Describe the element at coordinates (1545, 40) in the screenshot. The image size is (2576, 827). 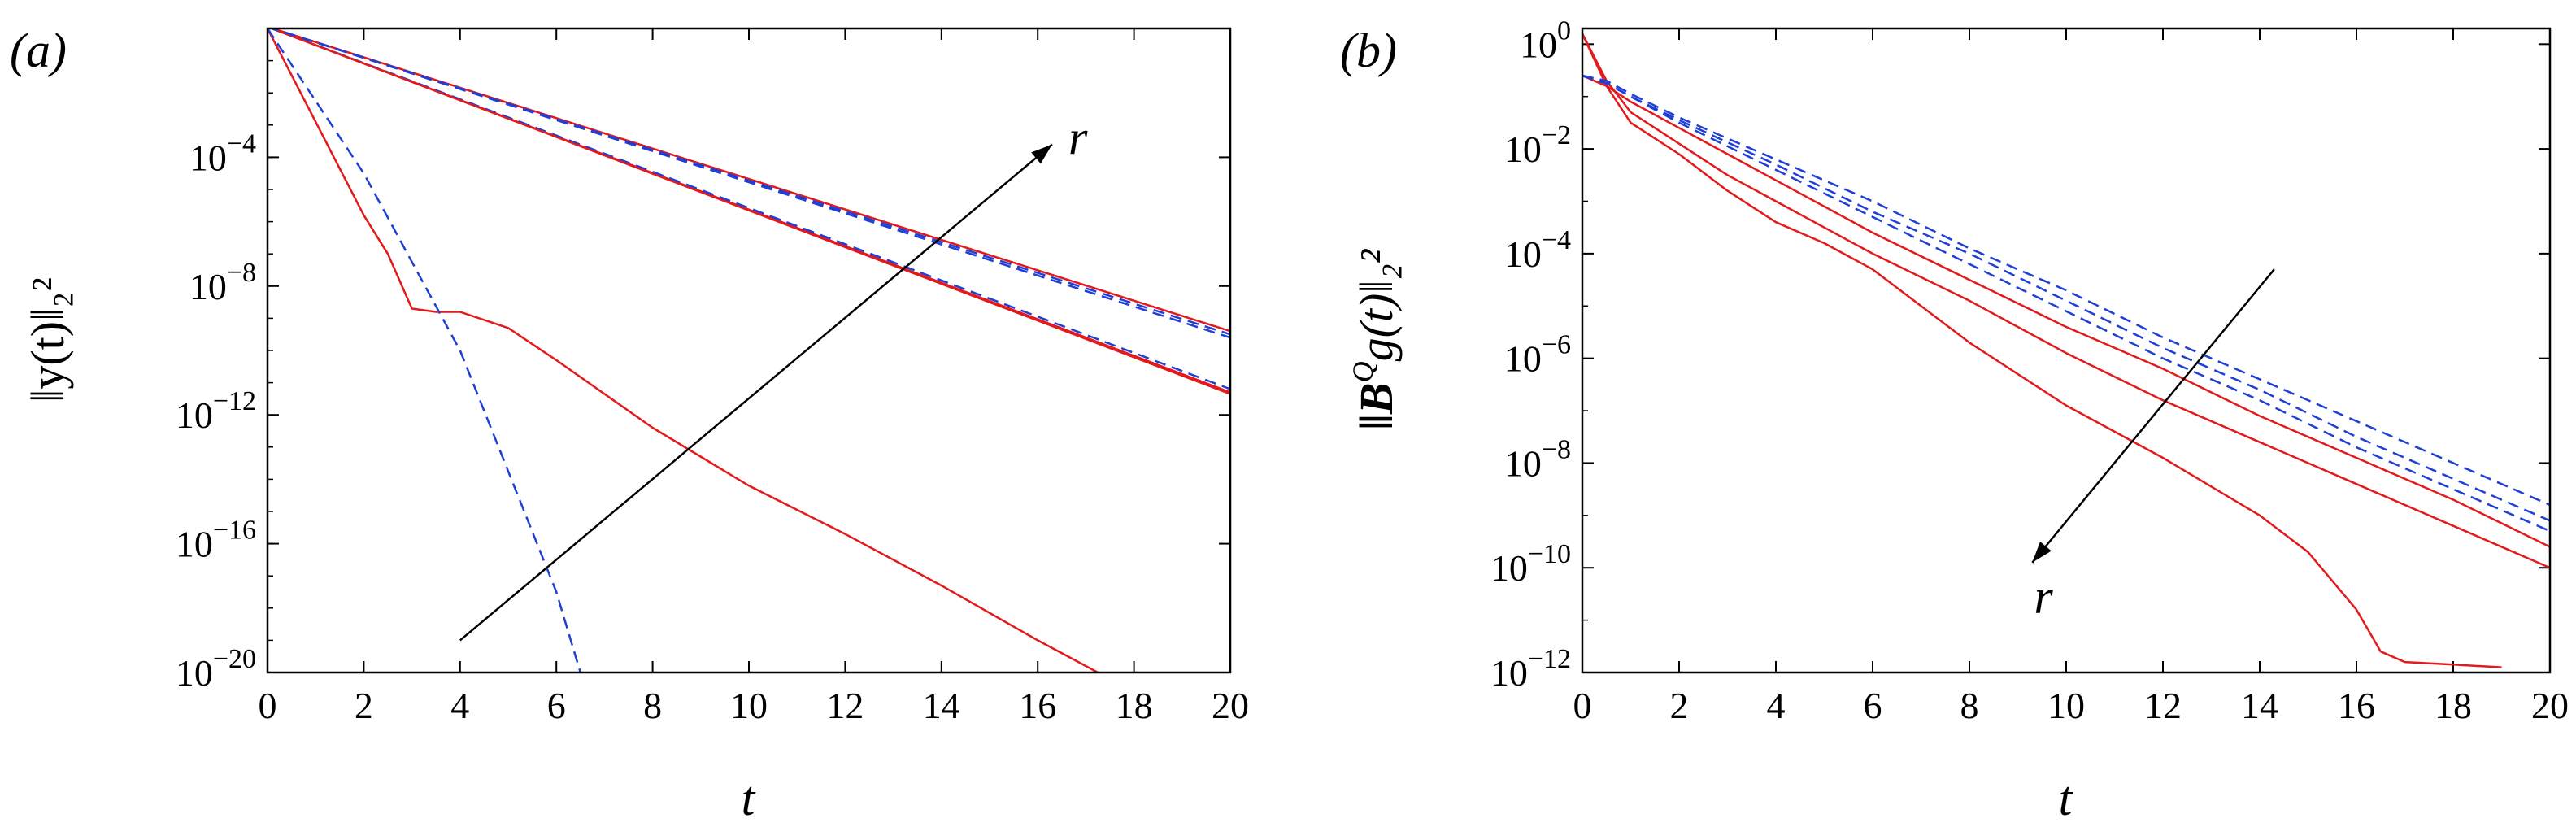
I see `panel-b-ytick-label: 10⁰` at that location.